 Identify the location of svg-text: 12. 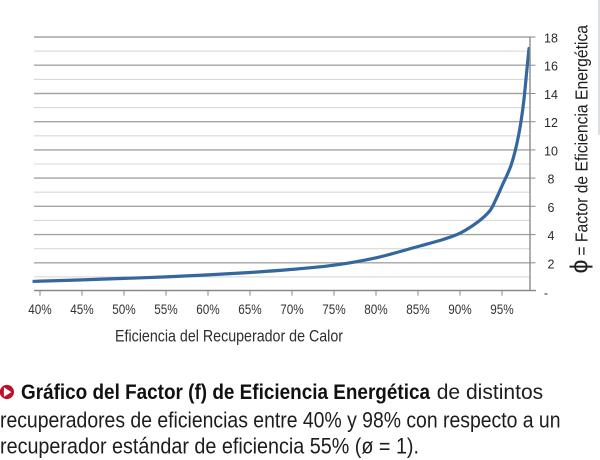
(551, 123).